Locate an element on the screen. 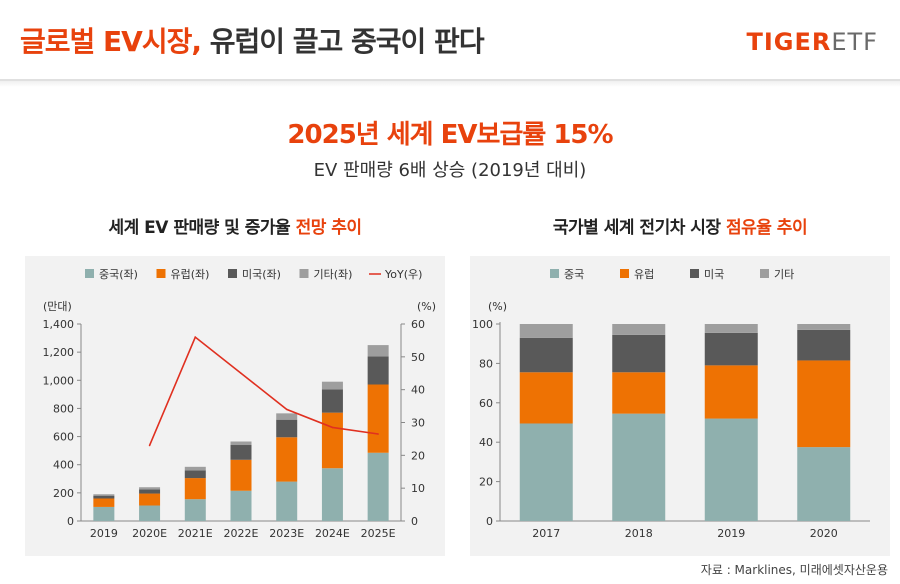 The width and height of the screenshot is (900, 584). legend-label-1: 유럽(좌) is located at coordinates (190, 274).